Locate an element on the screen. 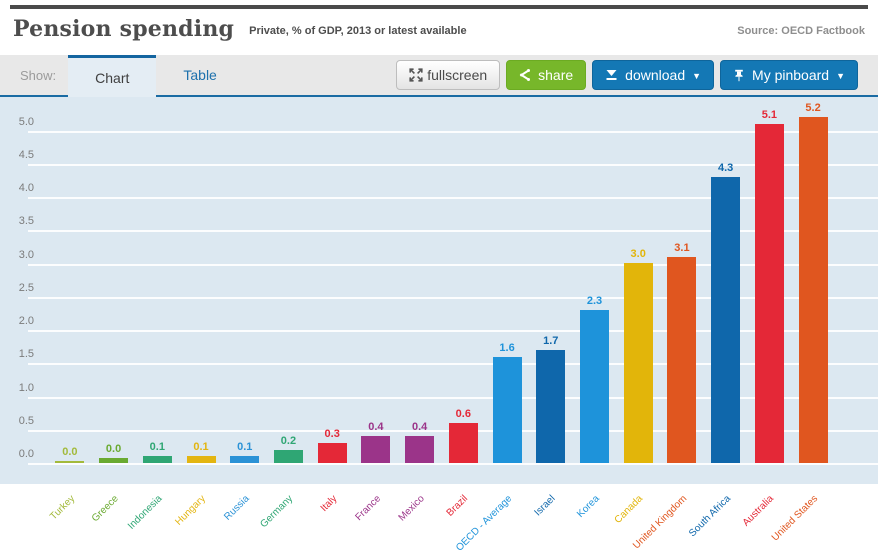 The height and width of the screenshot is (554, 878). download-caret-icon: ▼ is located at coordinates (697, 76).